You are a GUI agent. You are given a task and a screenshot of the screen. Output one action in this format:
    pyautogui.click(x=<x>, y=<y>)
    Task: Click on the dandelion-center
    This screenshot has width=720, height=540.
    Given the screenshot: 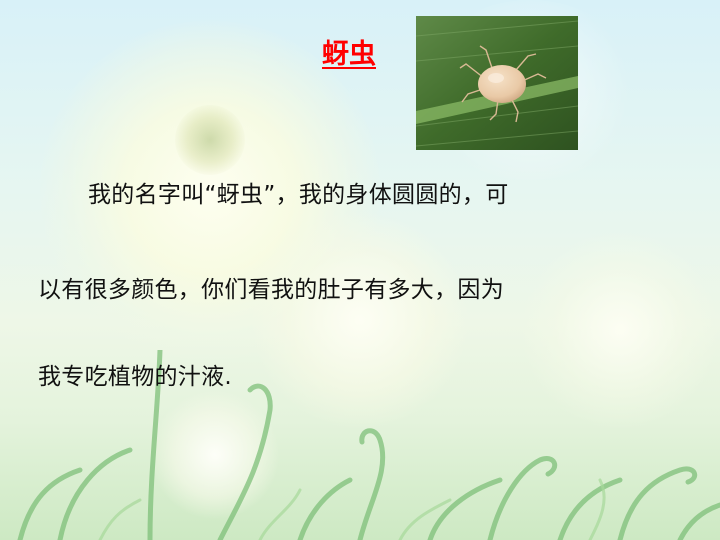 What is the action you would take?
    pyautogui.click(x=210, y=140)
    